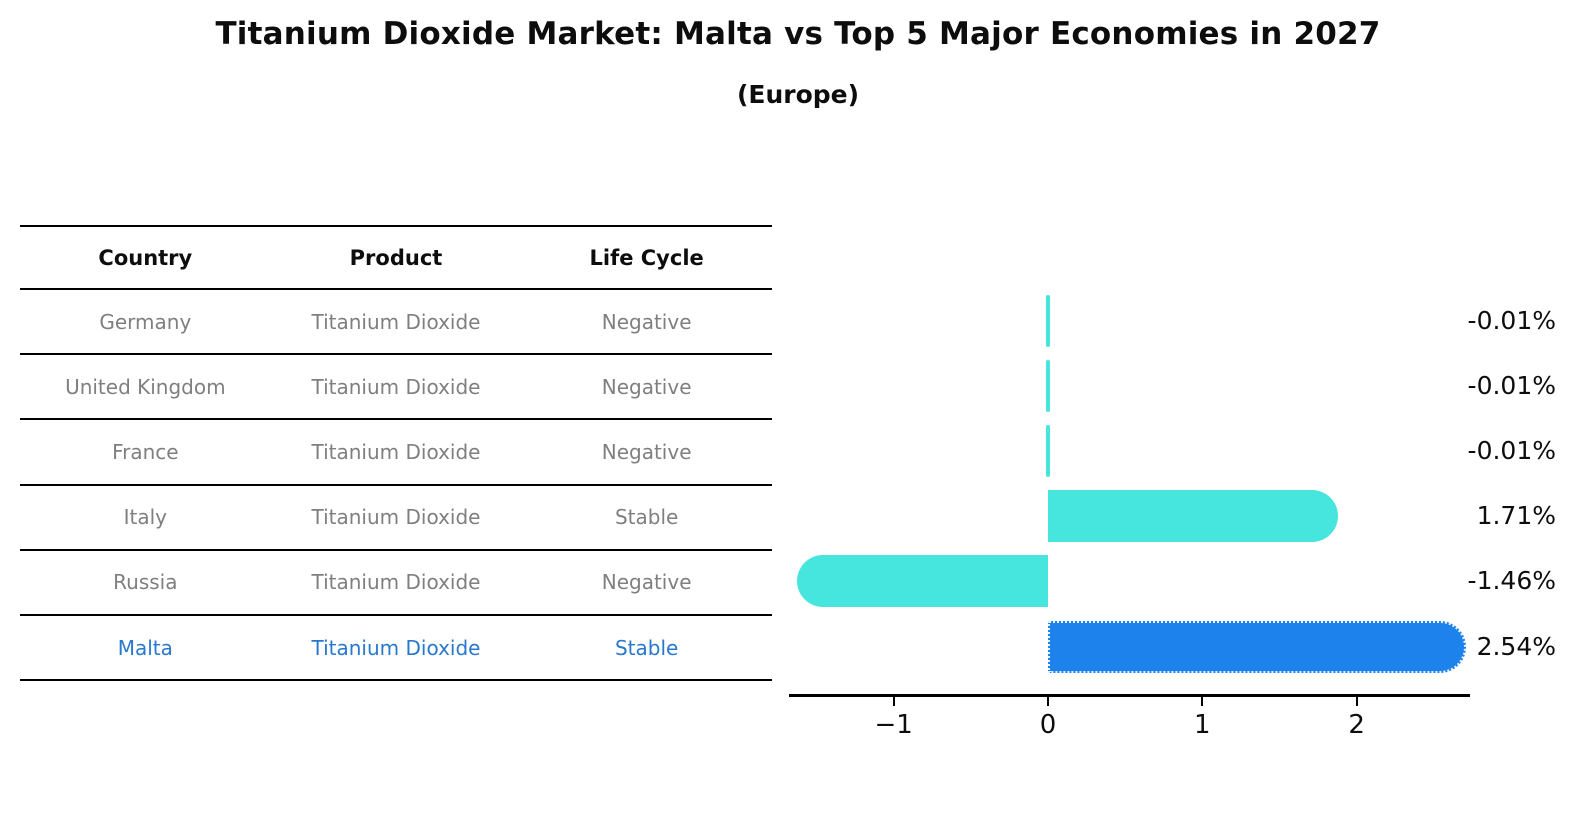 The width and height of the screenshot is (1596, 823). Describe the element at coordinates (1356, 725) in the screenshot. I see `x-axis-tick-label: 2` at that location.